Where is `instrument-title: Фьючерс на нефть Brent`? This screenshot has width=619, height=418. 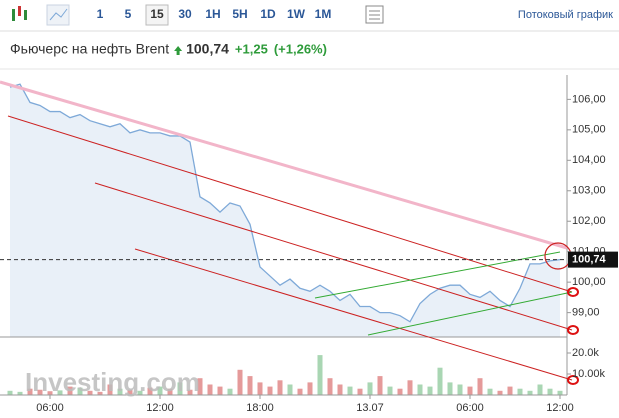
instrument-title: Фьючерс на нефть Brent is located at coordinates (89, 49).